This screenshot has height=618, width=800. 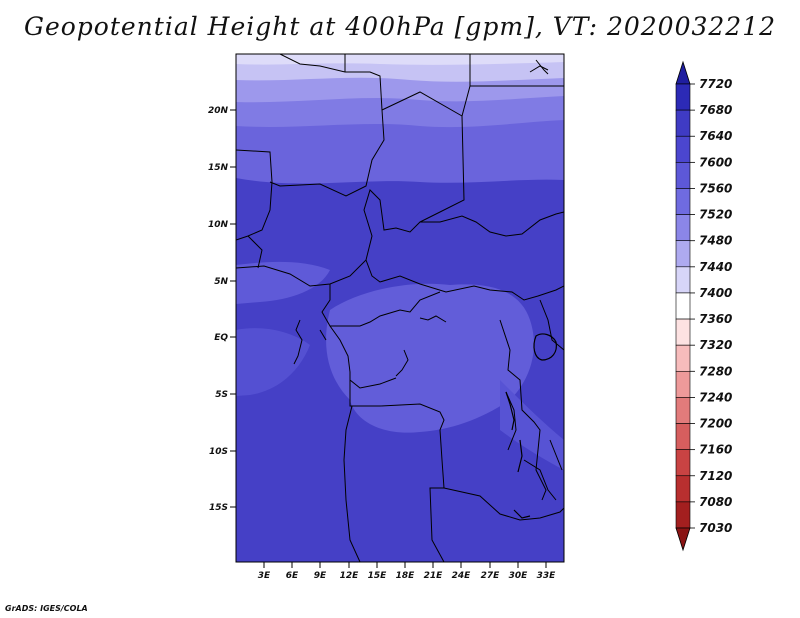 I want to click on colorbar-label: 7240, so click(x=715, y=397).